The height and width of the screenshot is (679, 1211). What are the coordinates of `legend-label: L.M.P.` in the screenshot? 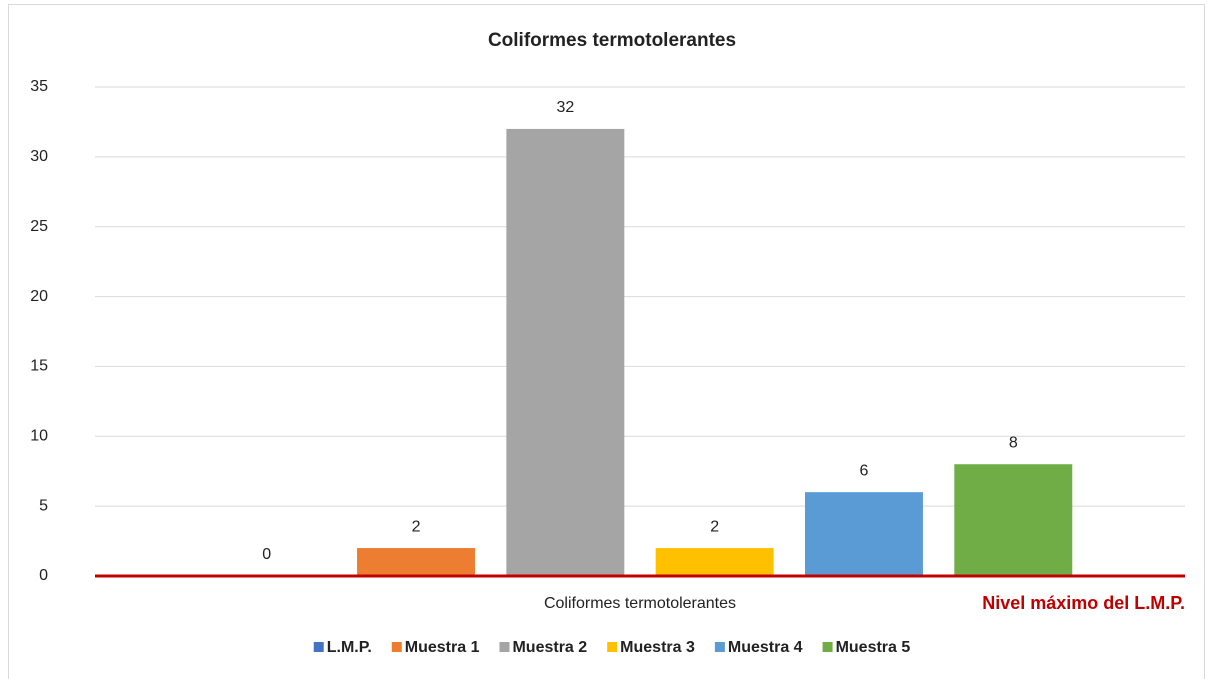 It's located at (349, 647).